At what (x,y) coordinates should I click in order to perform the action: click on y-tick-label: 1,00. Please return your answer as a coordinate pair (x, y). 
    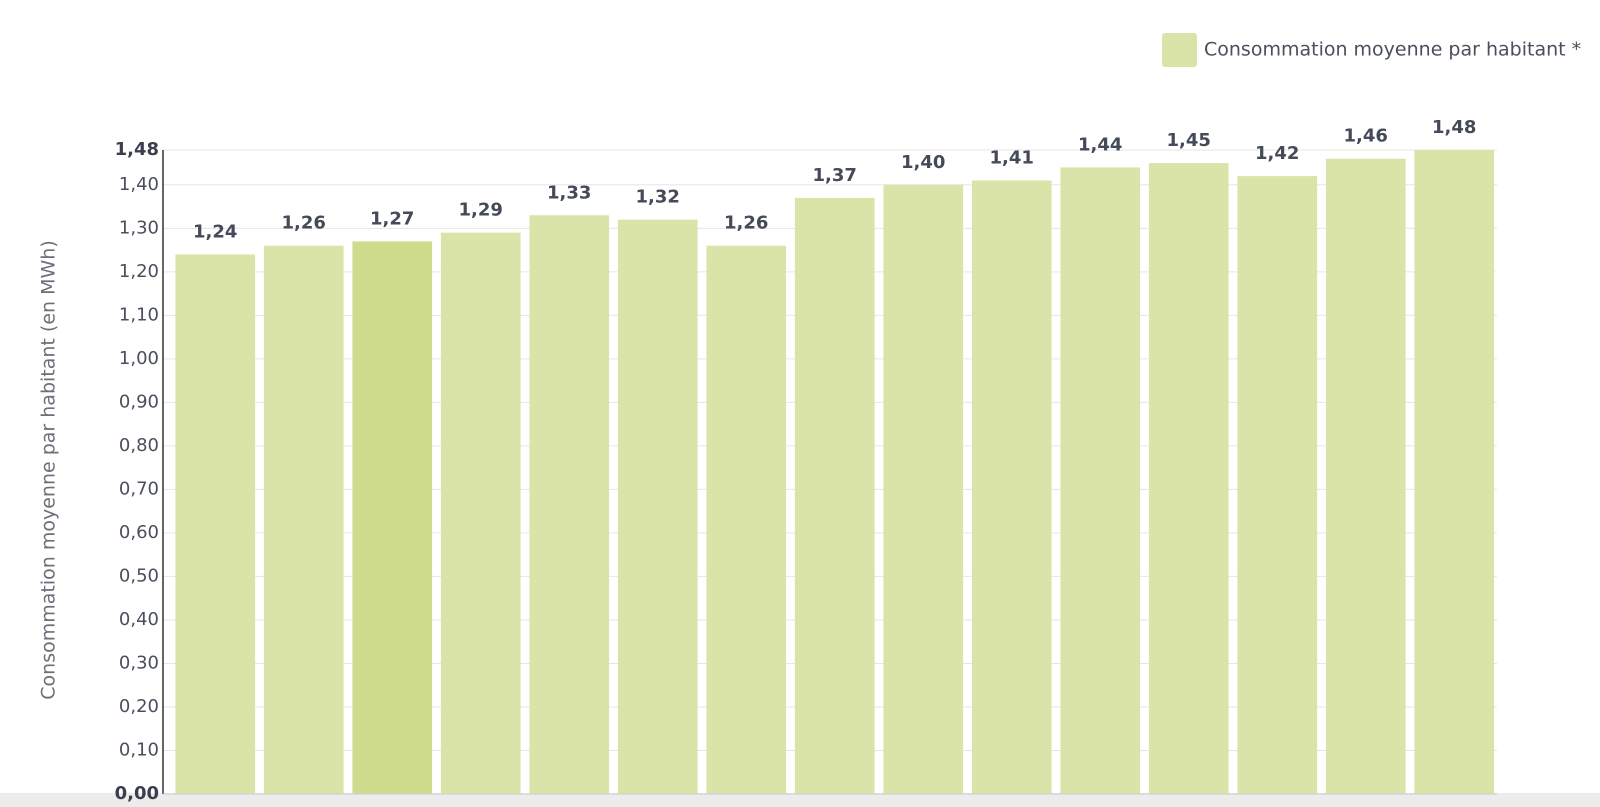
    Looking at the image, I should click on (139, 358).